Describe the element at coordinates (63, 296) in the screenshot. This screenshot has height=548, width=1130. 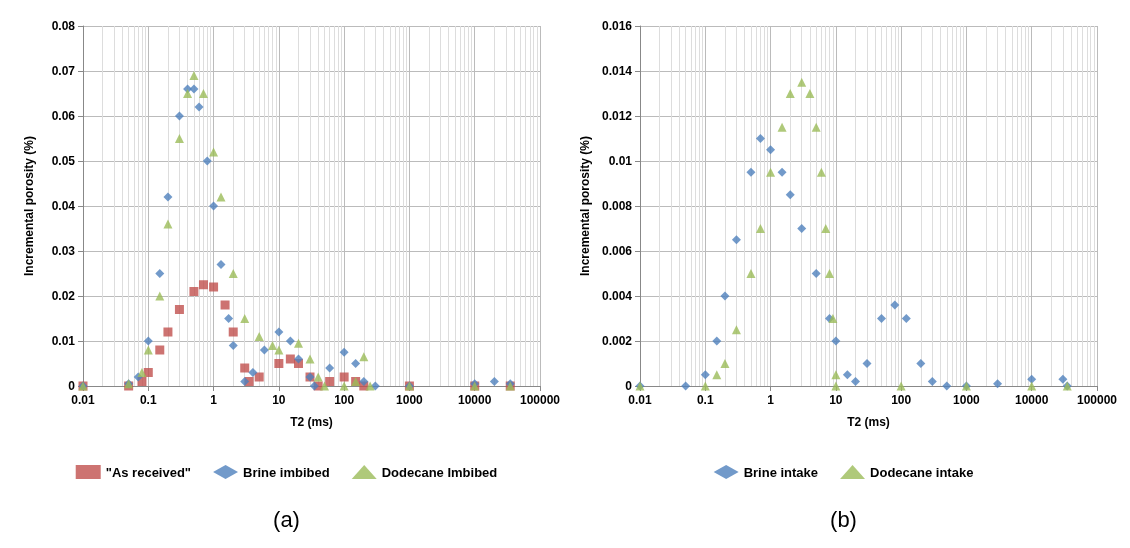
I see `y-tick-label: 0.02` at that location.